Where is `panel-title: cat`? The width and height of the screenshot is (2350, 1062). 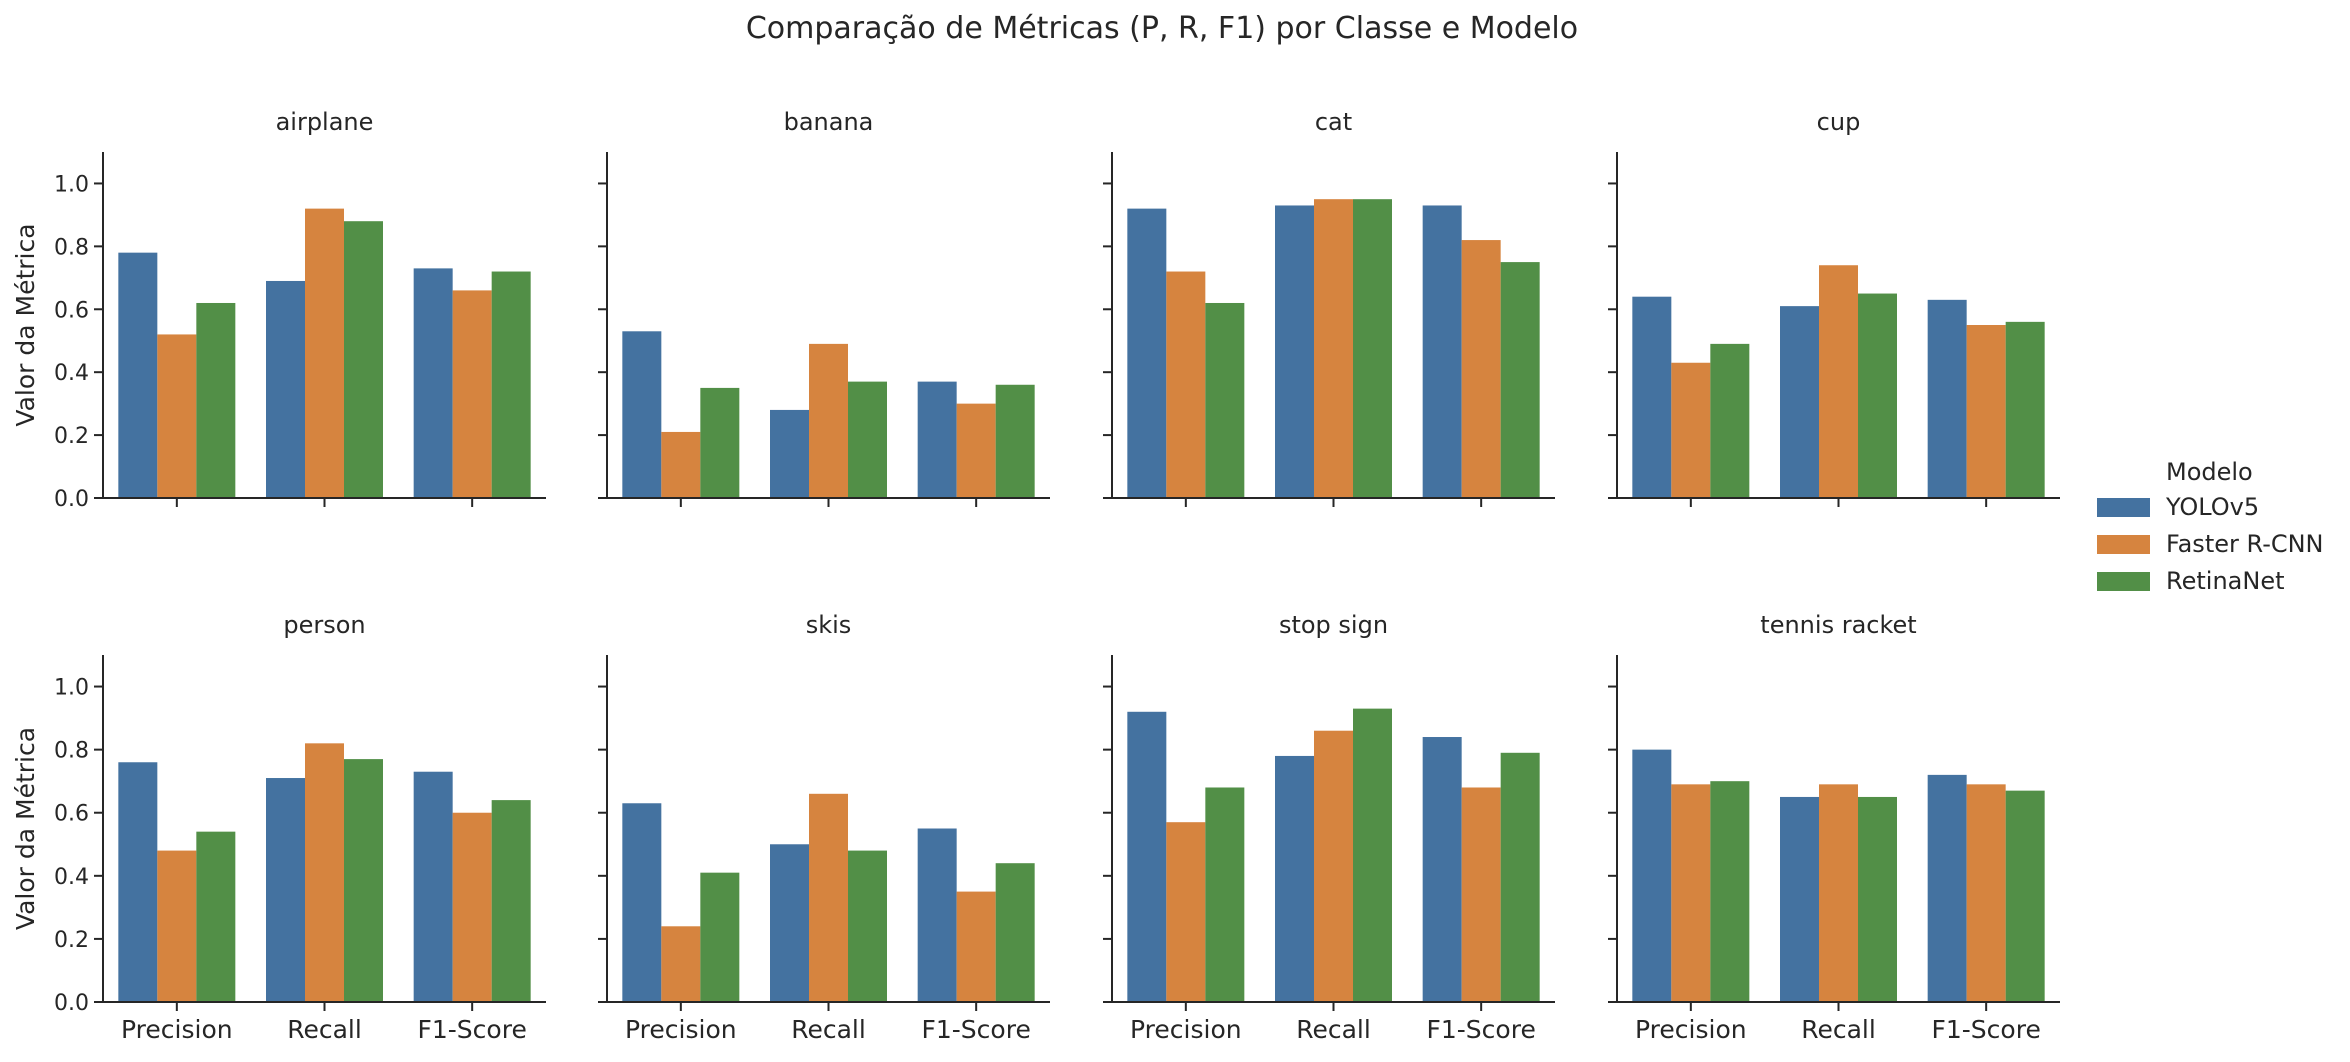 panel-title: cat is located at coordinates (1333, 122).